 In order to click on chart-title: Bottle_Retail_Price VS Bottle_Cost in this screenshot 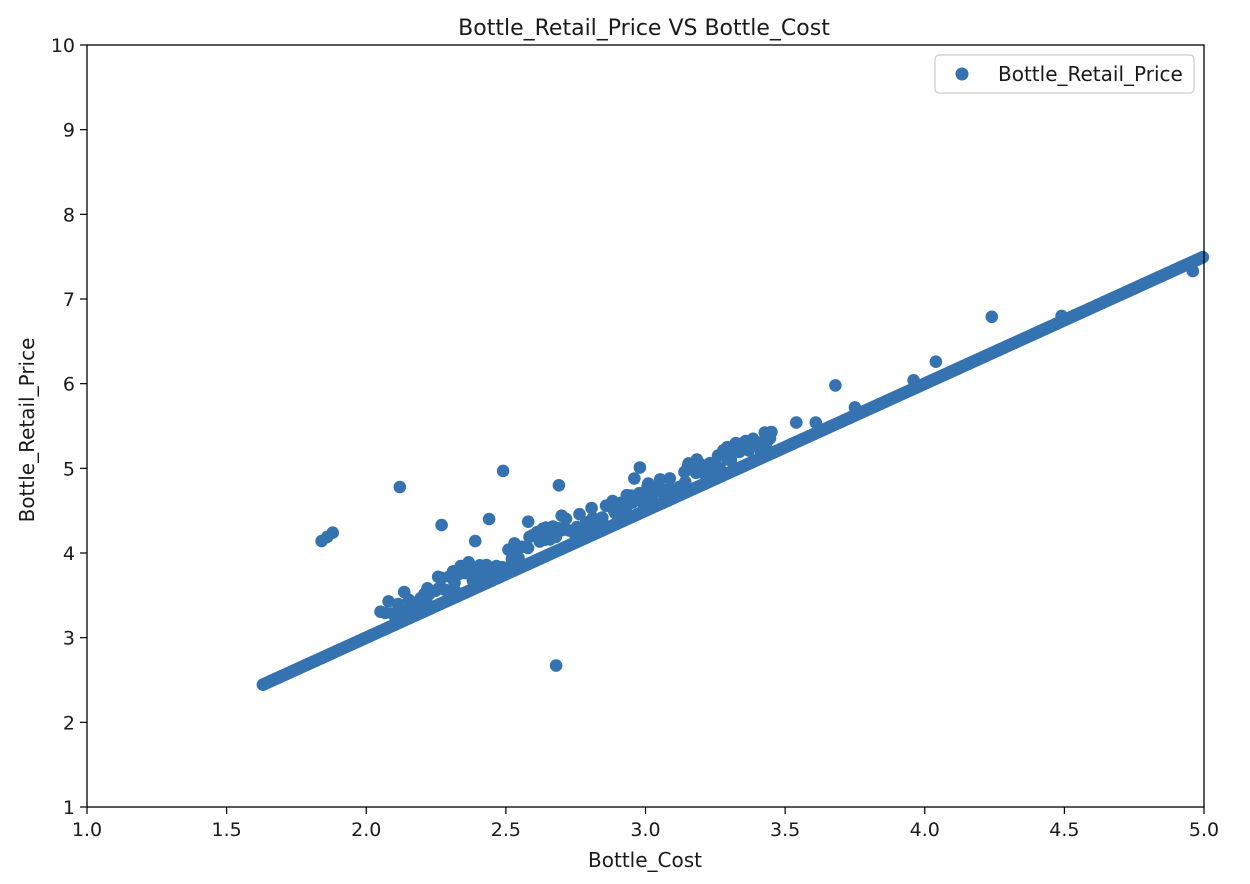, I will do `click(644, 28)`.